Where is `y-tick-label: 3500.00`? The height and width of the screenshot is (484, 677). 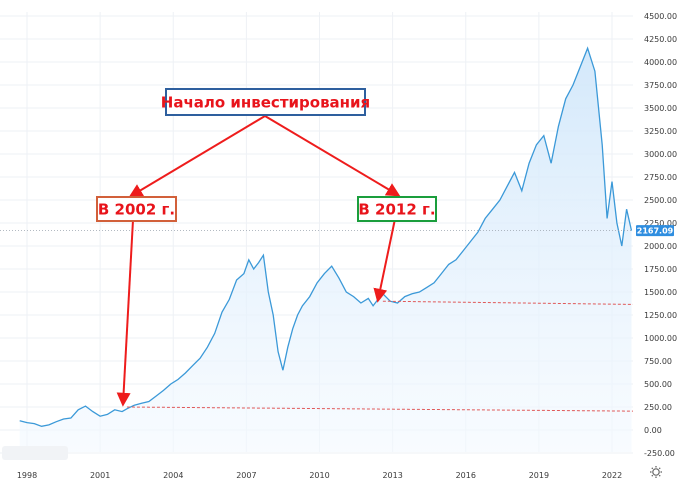 y-tick-label: 3500.00 is located at coordinates (660, 108).